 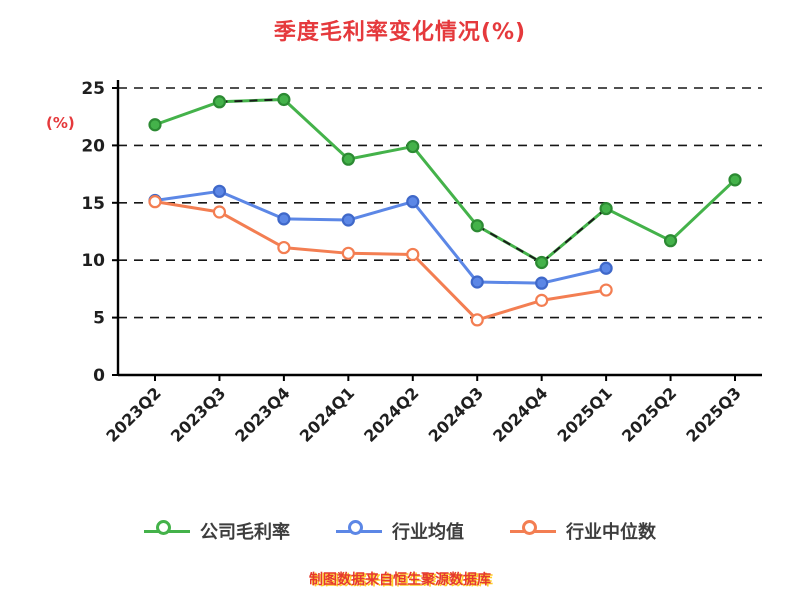 I want to click on legend: 公司毛利率 行业均值 行业中位数, so click(x=400, y=531).